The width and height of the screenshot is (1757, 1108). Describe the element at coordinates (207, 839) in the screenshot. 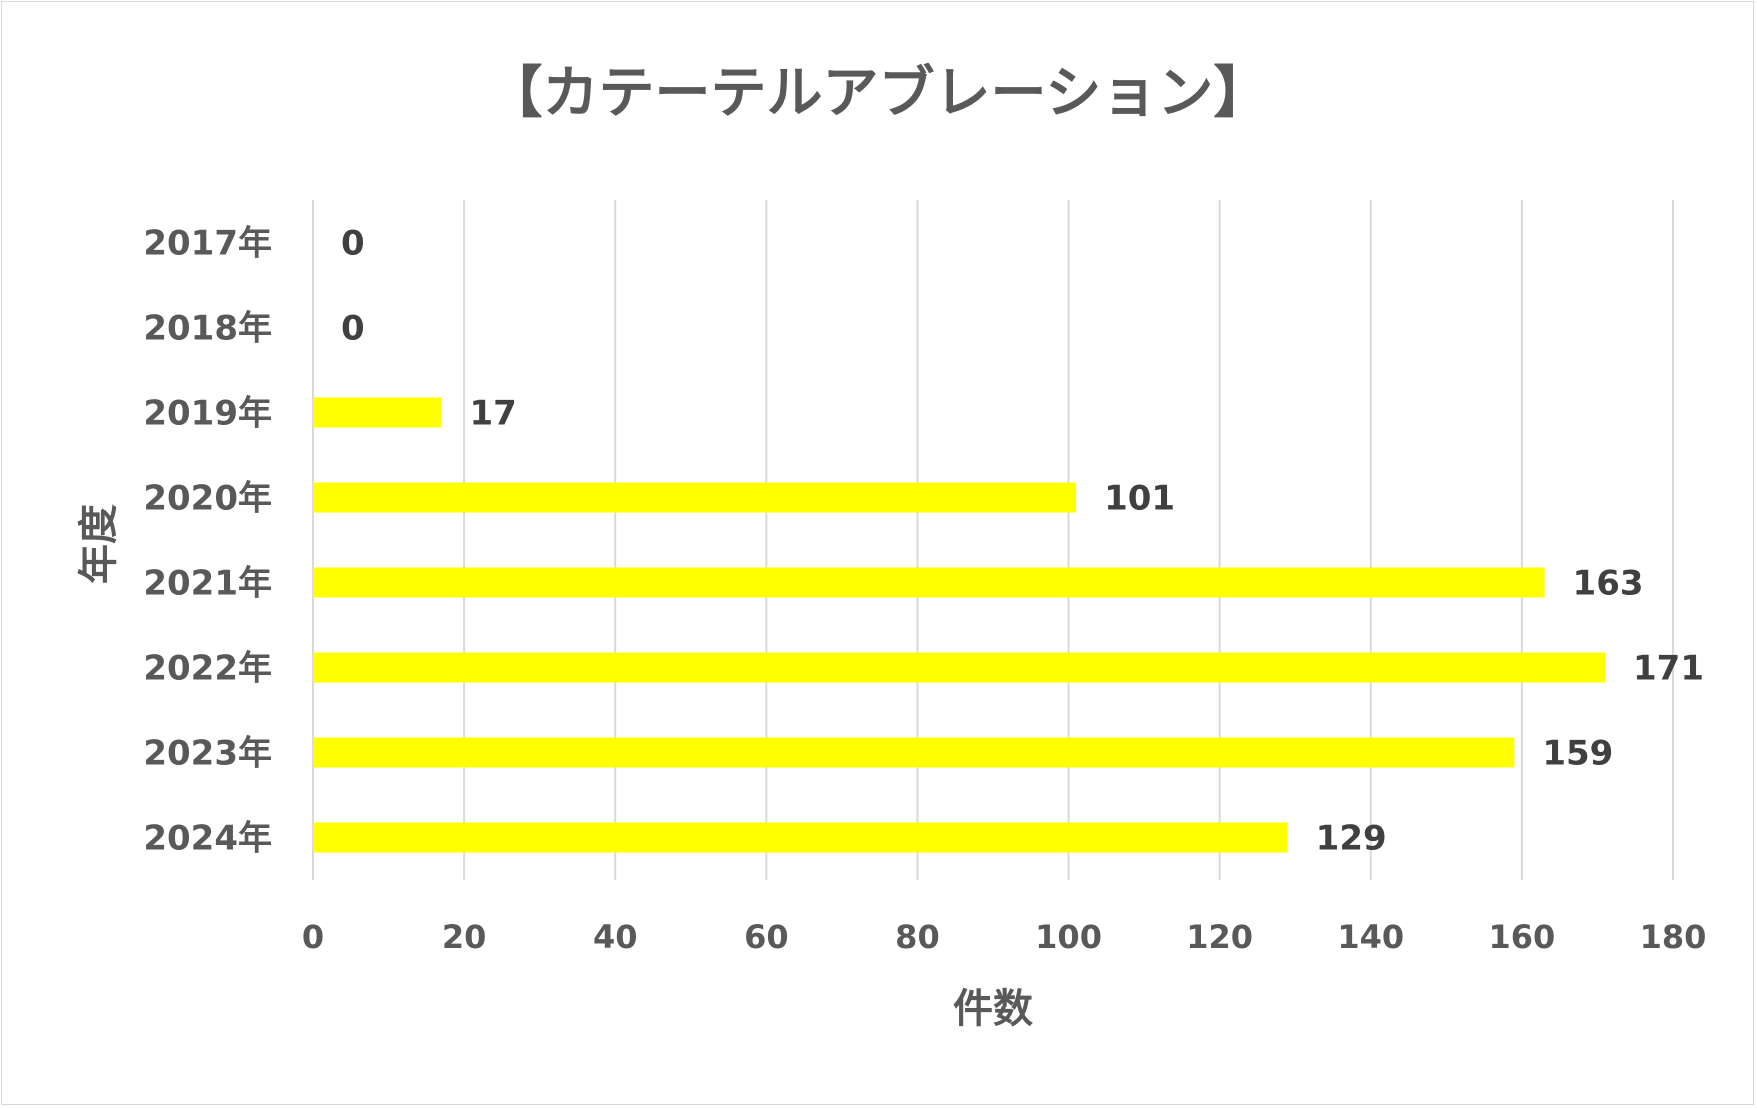

I see `category-label: 2024年` at that location.